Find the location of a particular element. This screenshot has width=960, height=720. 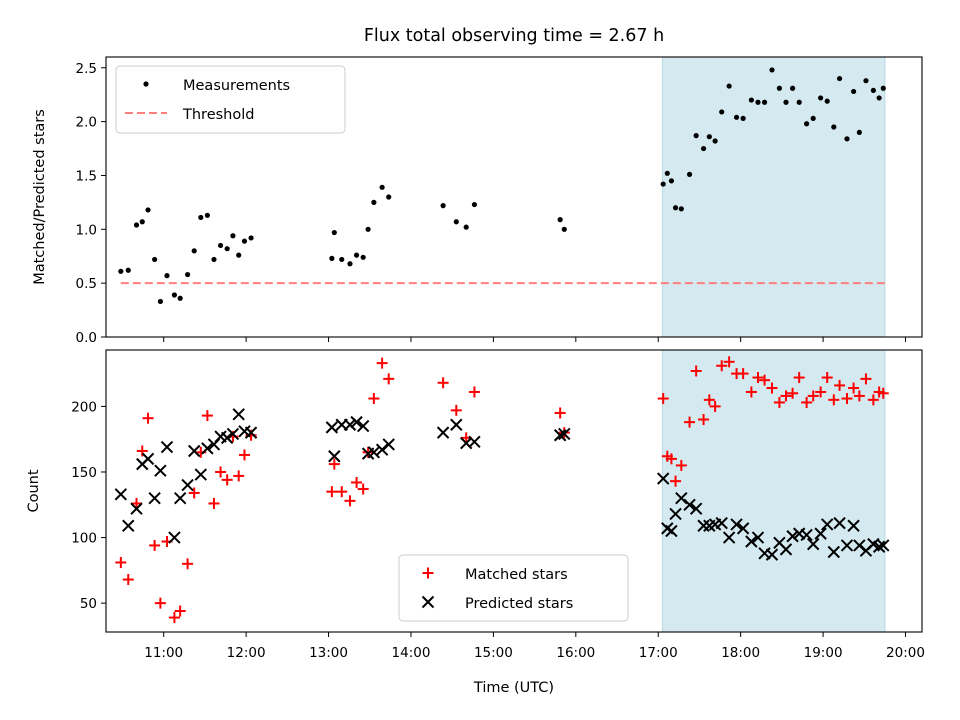

bottom-y-axis-label: Count is located at coordinates (34, 490).